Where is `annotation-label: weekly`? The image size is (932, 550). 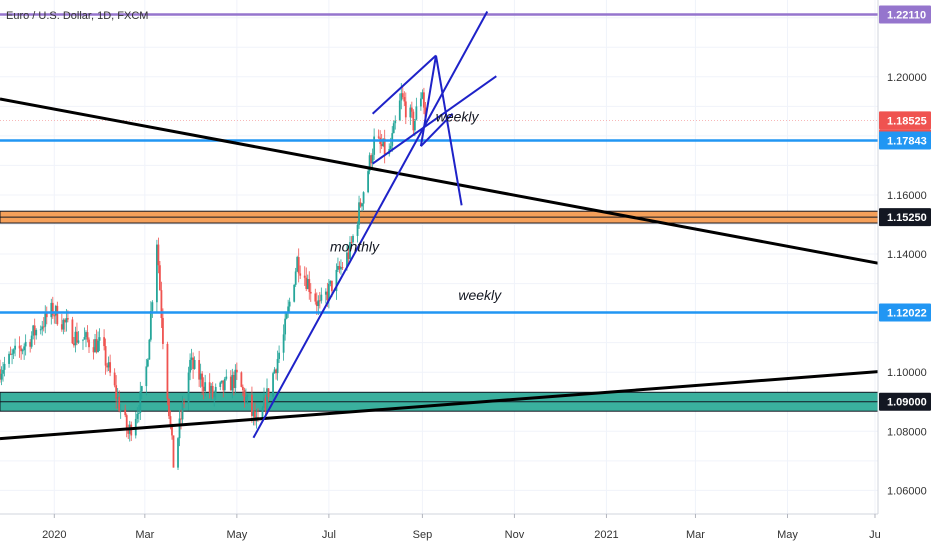 annotation-label: weekly is located at coordinates (458, 117).